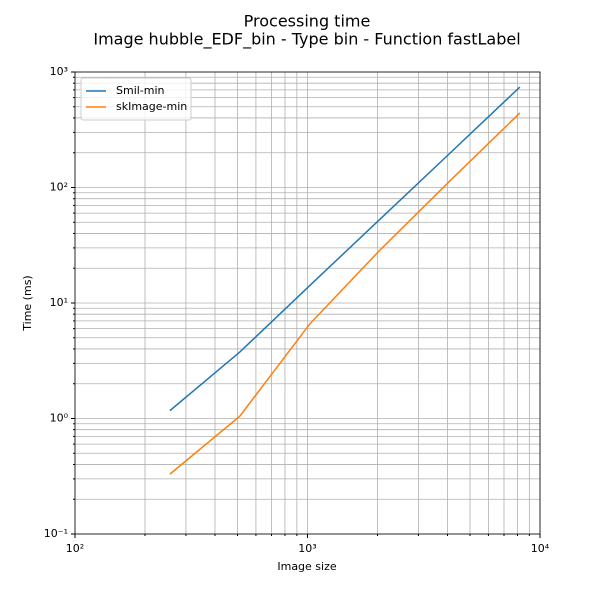  What do you see at coordinates (151, 106) in the screenshot?
I see `legend-label: skImage-min` at bounding box center [151, 106].